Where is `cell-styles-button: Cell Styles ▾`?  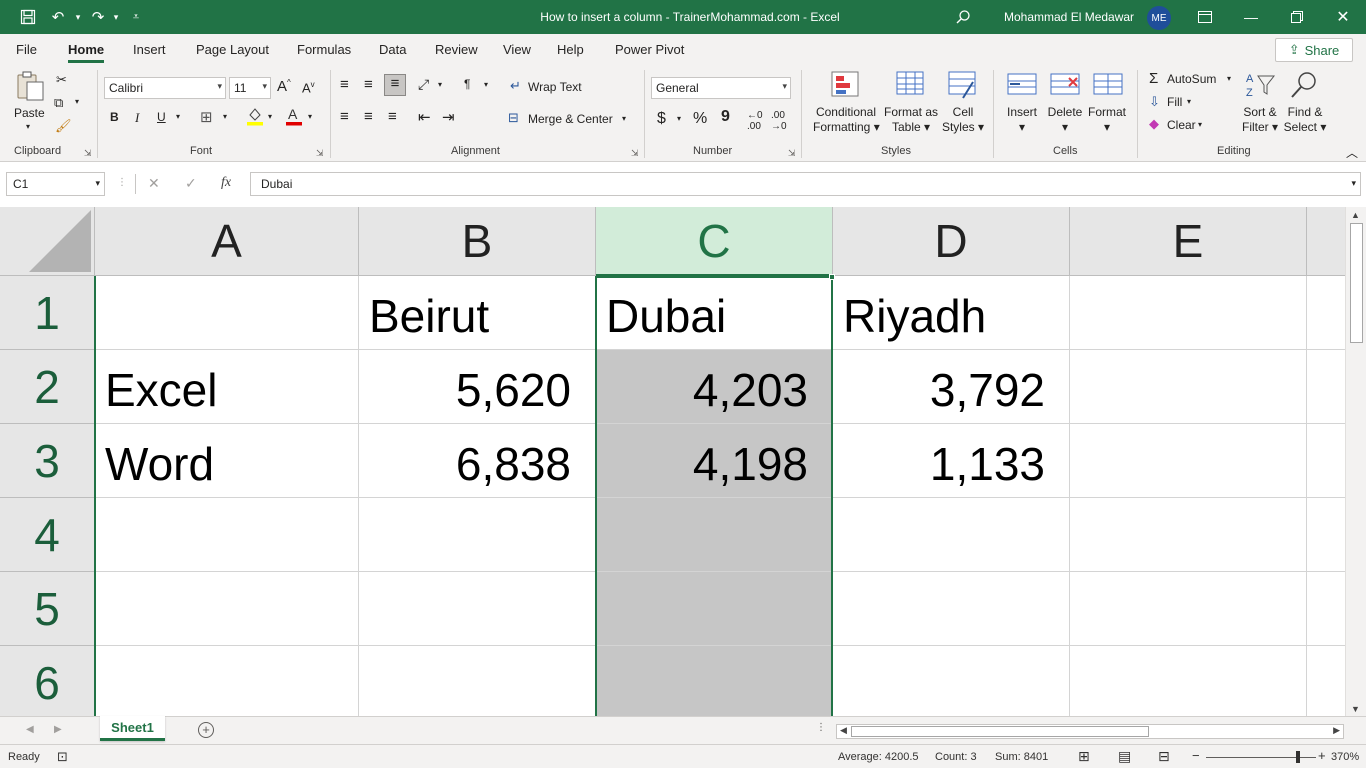
cell-styles-button: Cell Styles ▾ is located at coordinates (963, 119).